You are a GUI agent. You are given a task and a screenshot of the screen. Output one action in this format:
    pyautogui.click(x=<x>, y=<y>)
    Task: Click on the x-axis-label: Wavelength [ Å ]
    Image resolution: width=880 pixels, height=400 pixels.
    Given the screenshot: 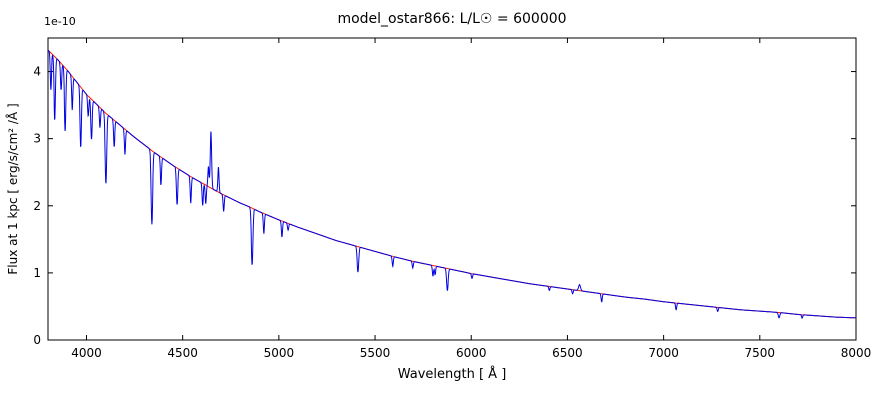 What is the action you would take?
    pyautogui.click(x=452, y=374)
    